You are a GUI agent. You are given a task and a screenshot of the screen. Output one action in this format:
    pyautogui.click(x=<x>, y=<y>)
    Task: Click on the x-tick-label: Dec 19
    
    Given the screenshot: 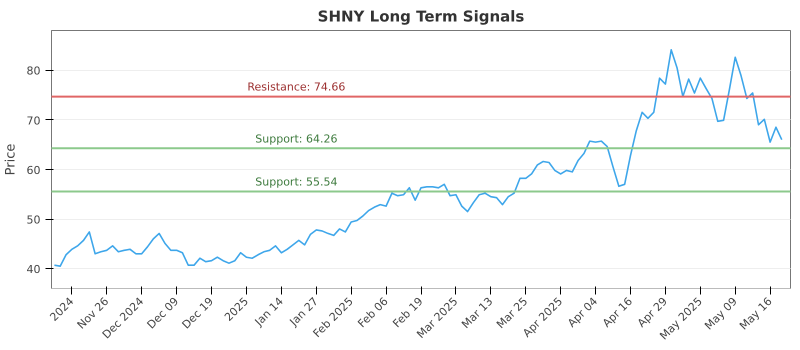 What is the action you would take?
    pyautogui.click(x=198, y=313)
    